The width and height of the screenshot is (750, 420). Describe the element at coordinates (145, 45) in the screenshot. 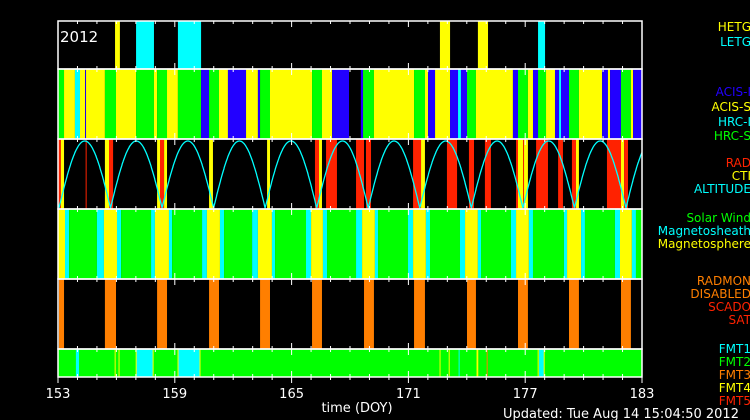

I see `grating-segment-letg` at that location.